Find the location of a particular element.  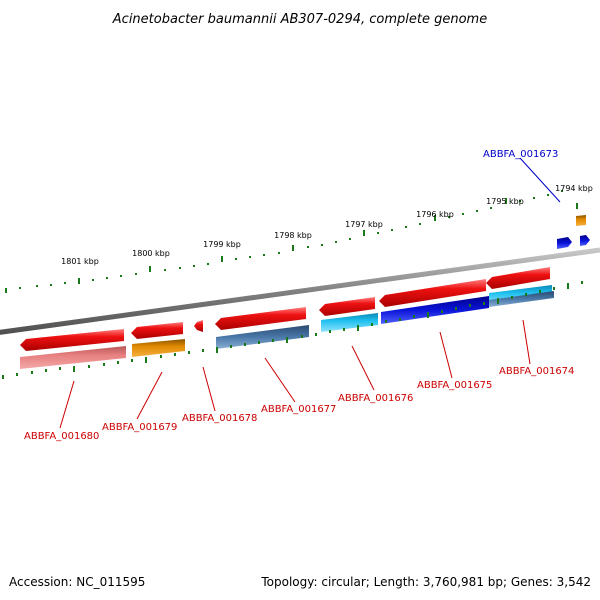

cds-forward-small-blue is located at coordinates (585, 240).